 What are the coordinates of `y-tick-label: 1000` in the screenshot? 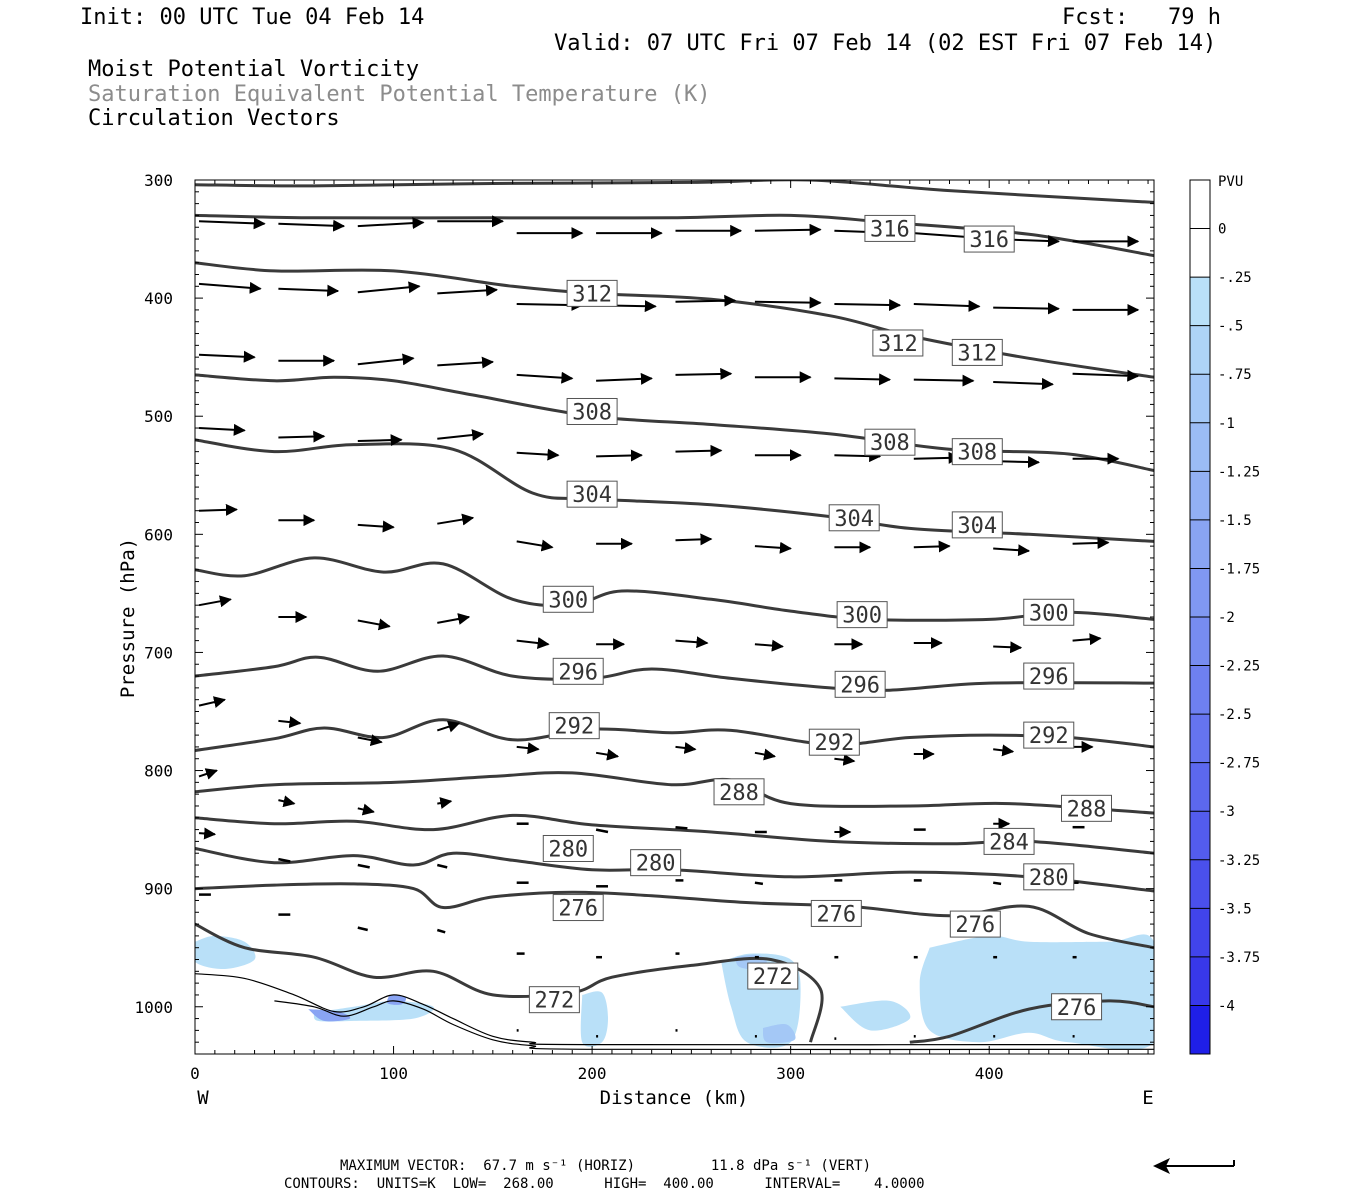 It's located at (153, 1007).